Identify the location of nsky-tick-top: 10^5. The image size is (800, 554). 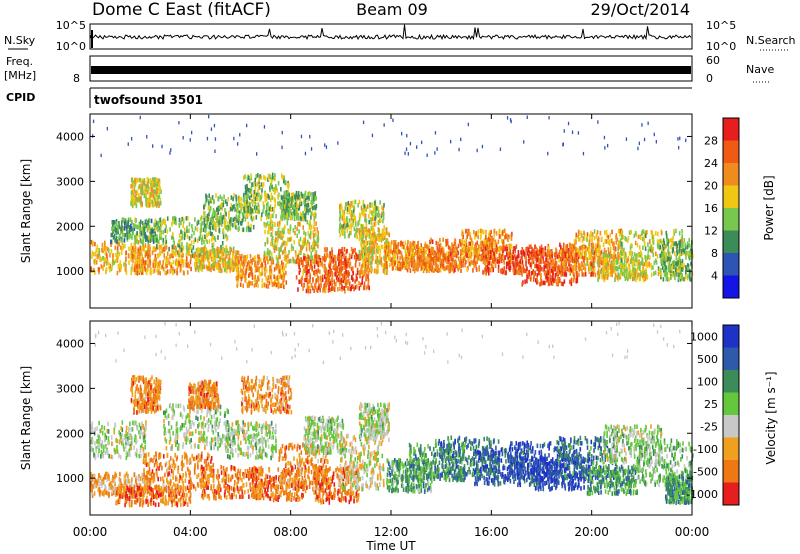
(71, 25).